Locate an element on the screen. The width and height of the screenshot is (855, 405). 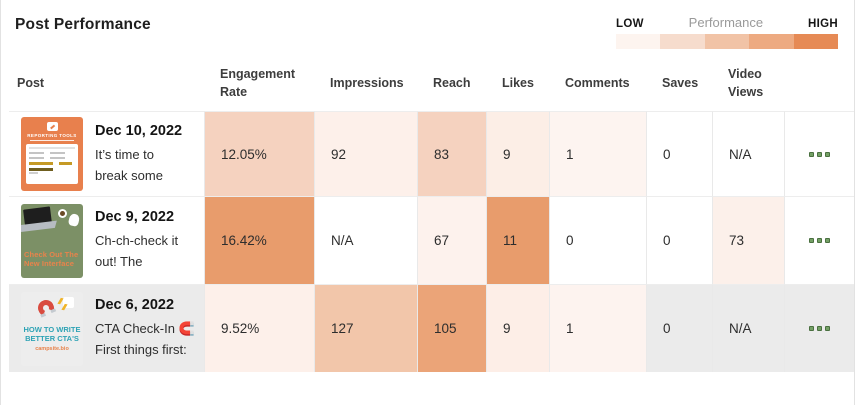
performance-legend: LOW Performance HIGH is located at coordinates (727, 32).